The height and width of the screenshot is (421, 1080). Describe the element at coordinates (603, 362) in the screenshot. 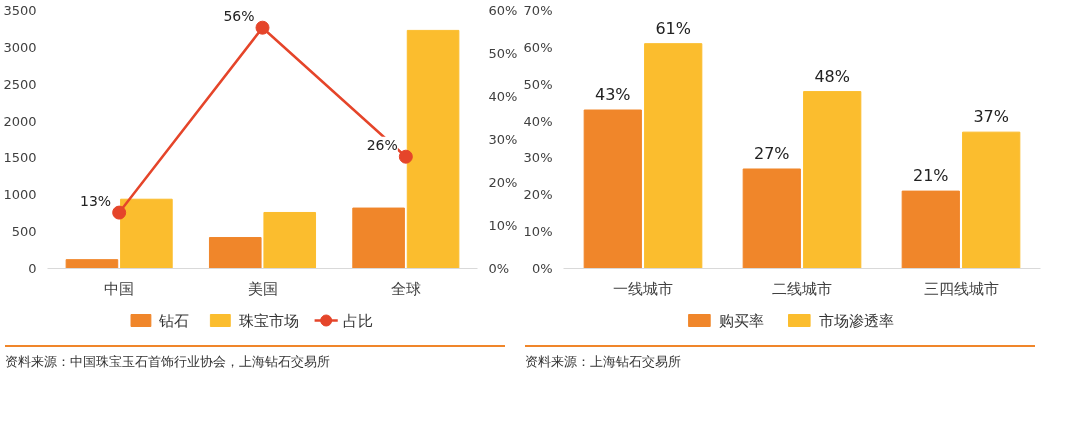

I see `text: 资料来源：上海钻石交易所` at that location.